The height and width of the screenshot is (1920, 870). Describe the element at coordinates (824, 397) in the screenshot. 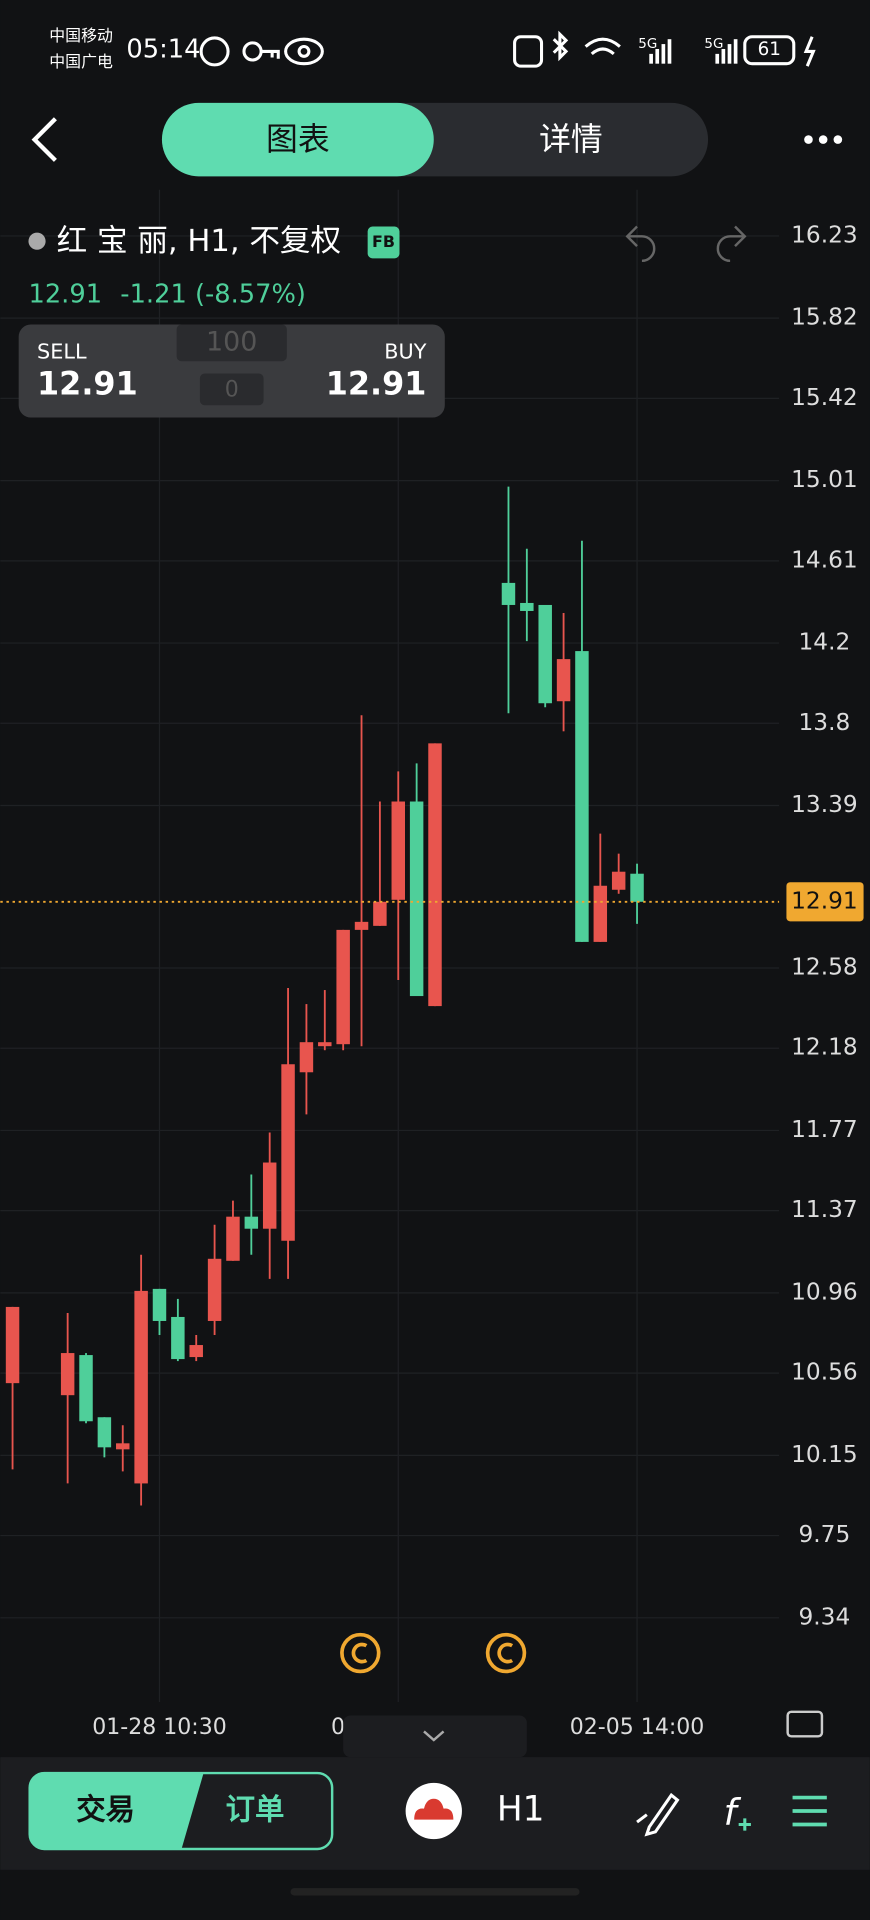

I see `y-tick-label: 15.42` at that location.